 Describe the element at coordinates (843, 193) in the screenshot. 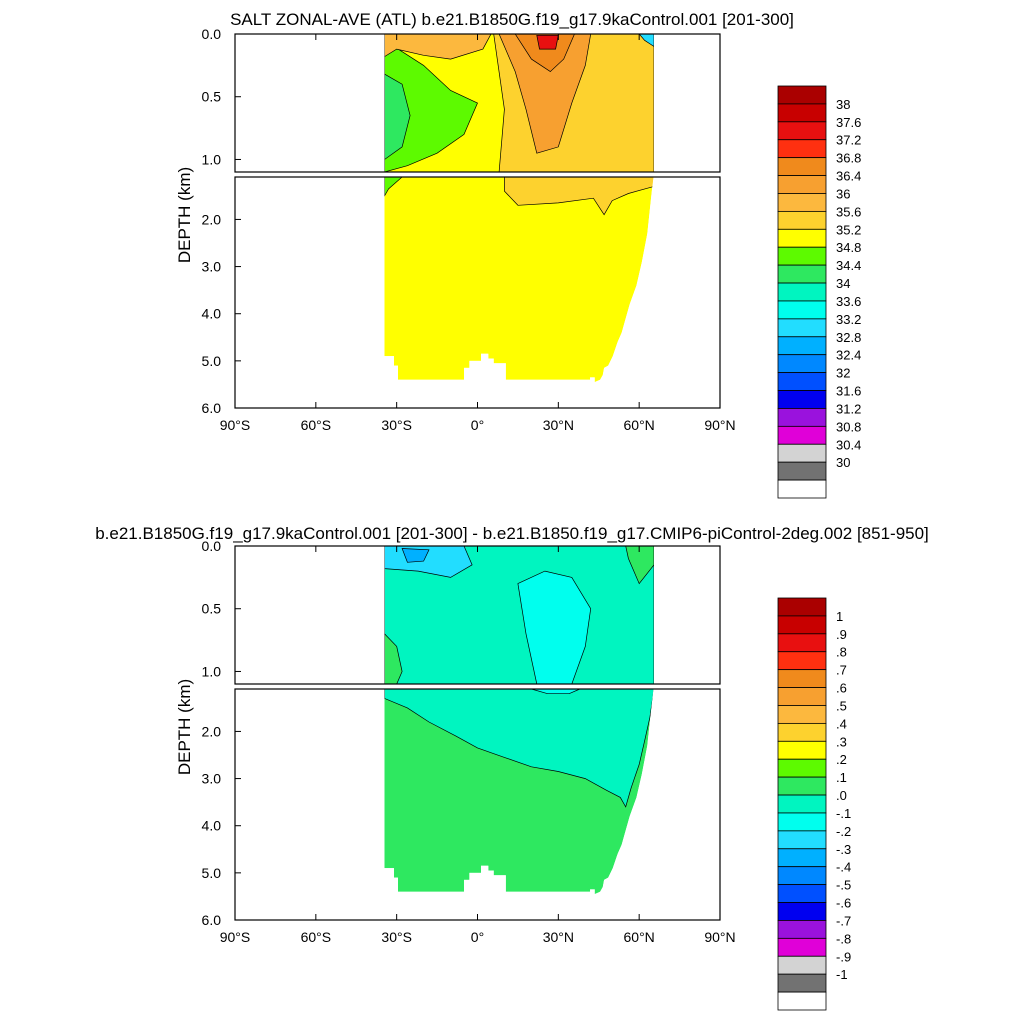

I see `colorbar-label: 36` at that location.